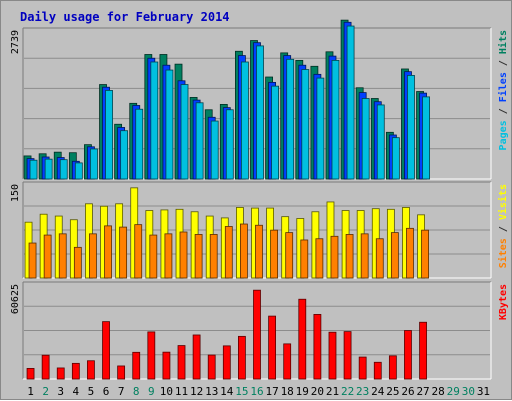  Describe the element at coordinates (241, 391) in the screenshot. I see `x-tick-label-day-15: 15` at that location.